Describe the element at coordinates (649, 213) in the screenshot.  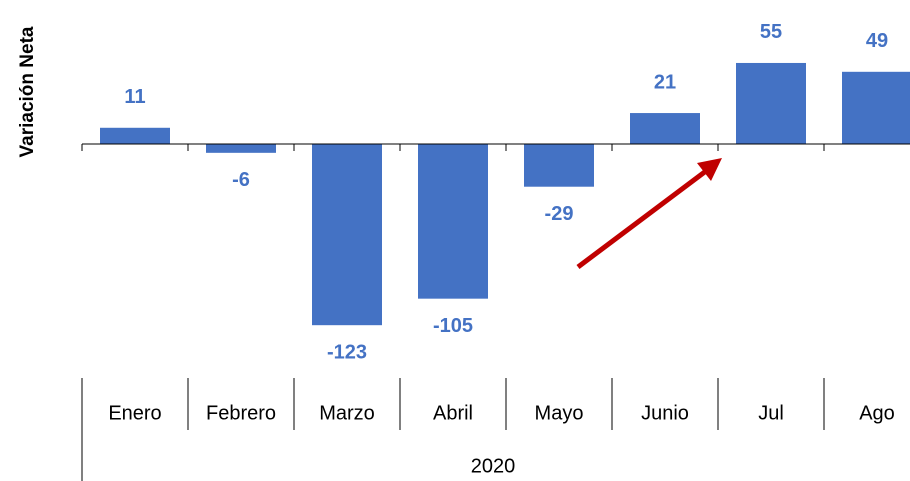
I see `annotation-arrow` at that location.